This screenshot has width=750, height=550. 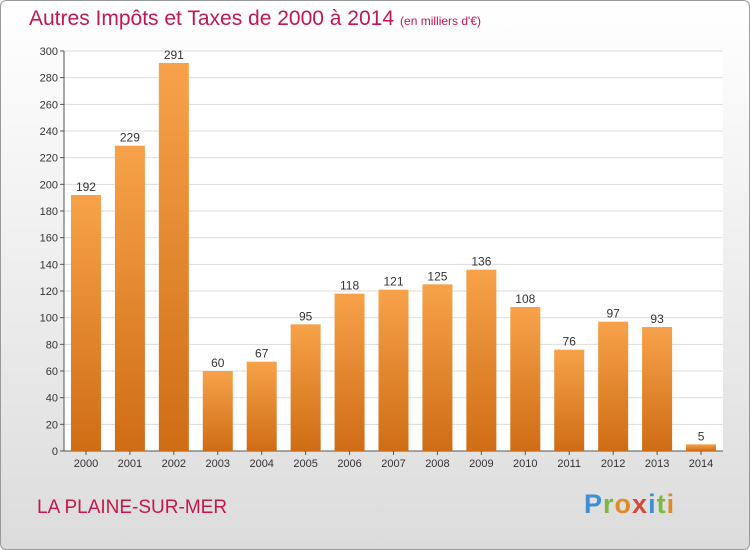 What do you see at coordinates (609, 504) in the screenshot?
I see `logo-letter: r` at bounding box center [609, 504].